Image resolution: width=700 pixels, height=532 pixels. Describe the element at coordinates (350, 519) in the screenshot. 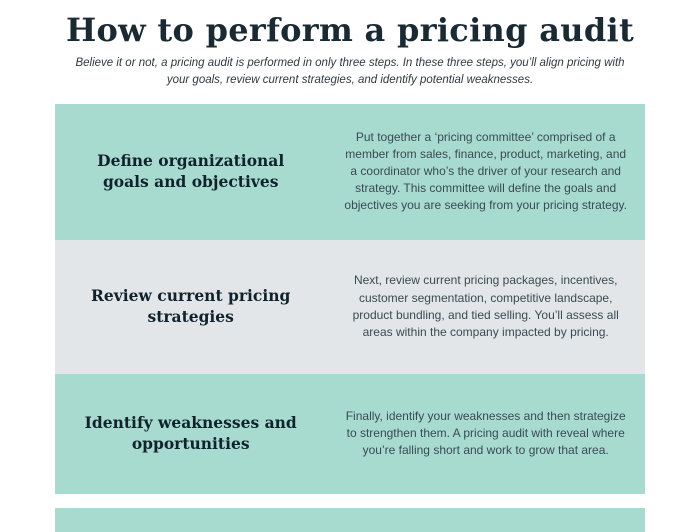

I see `footer-accent-bar` at that location.